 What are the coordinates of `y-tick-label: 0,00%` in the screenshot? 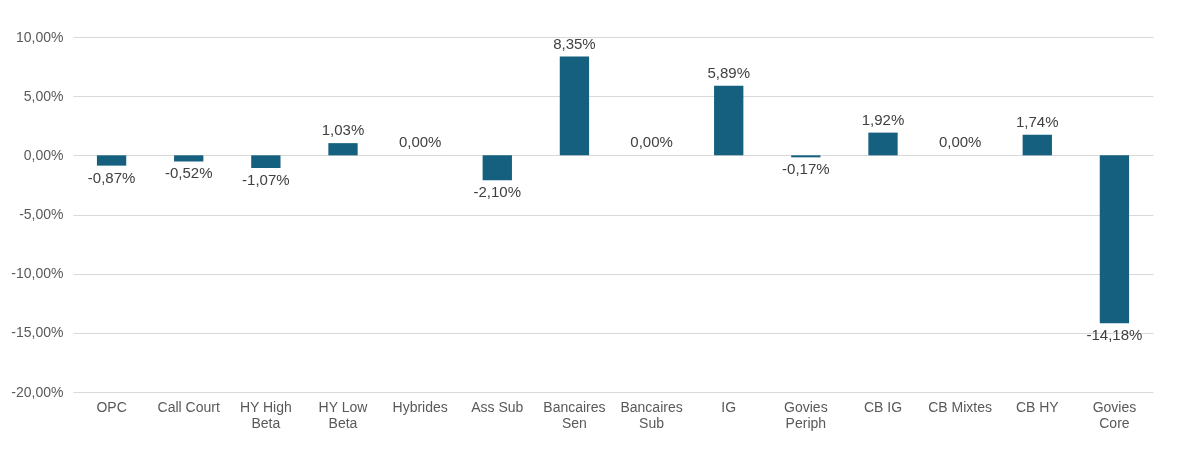 It's located at (43, 154).